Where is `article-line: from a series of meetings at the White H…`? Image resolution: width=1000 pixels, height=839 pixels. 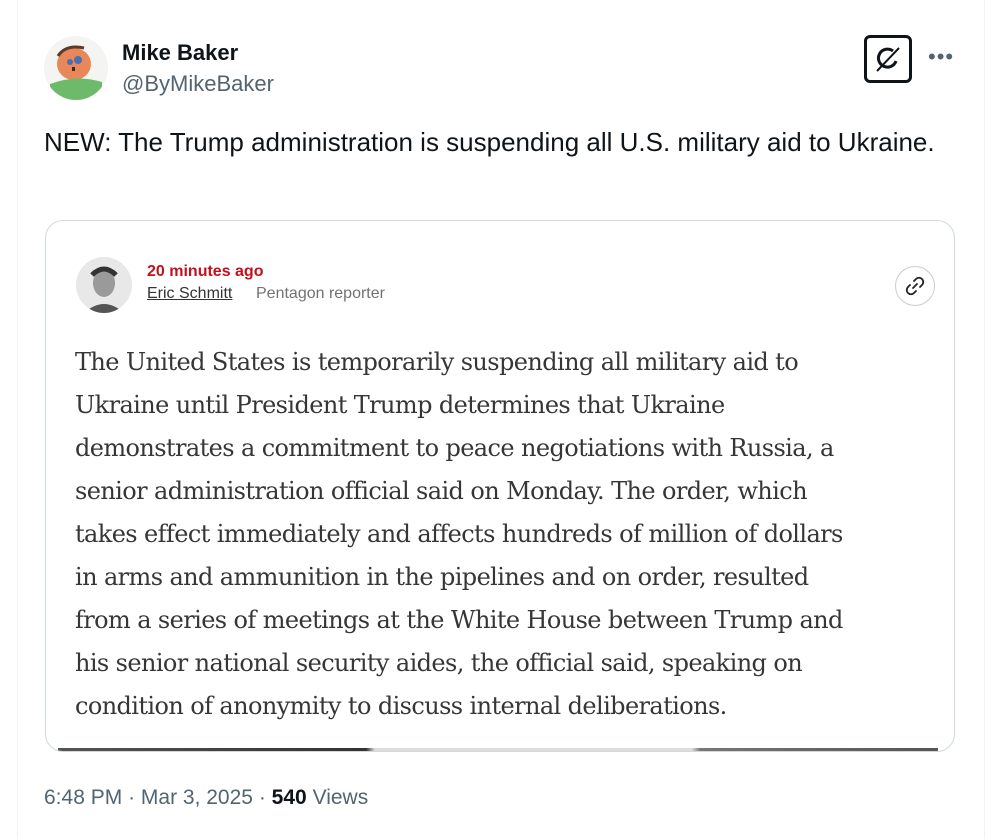 article-line: from a series of meetings at the White H… is located at coordinates (459, 620).